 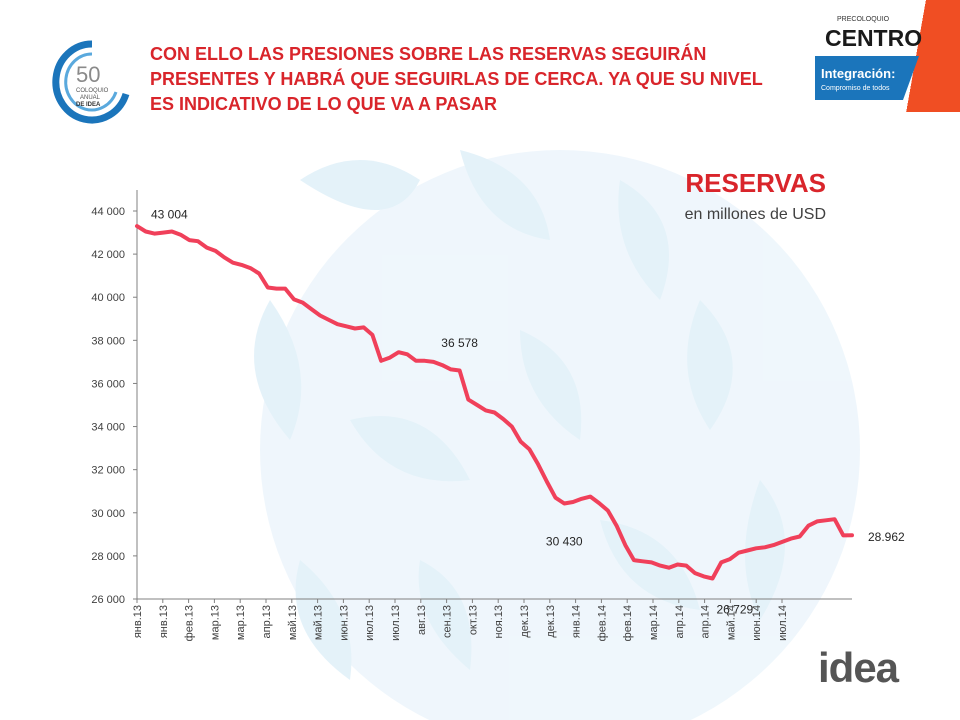 What do you see at coordinates (190, 623) in the screenshot?
I see `x-tick-label: фев.13` at bounding box center [190, 623].